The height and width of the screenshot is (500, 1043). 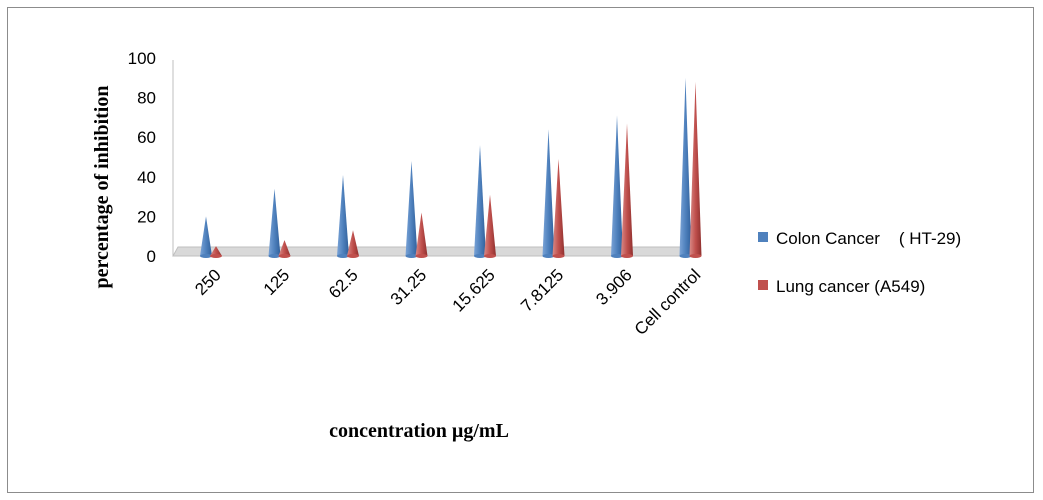 I want to click on y-tick-label: 100, so click(x=142, y=58).